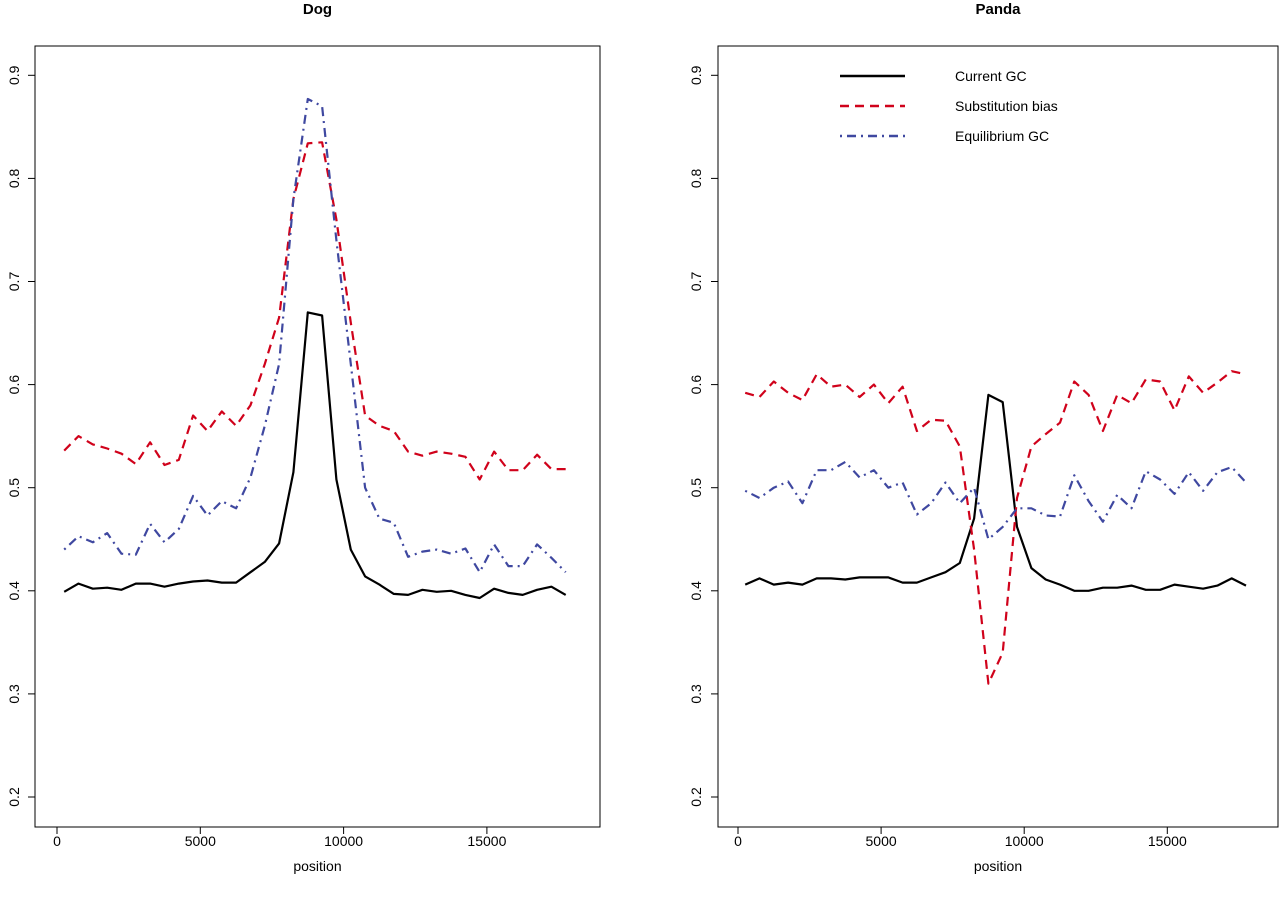 Image resolution: width=1280 pixels, height=904 pixels. What do you see at coordinates (991, 76) in the screenshot?
I see `legend-label: Current GC` at bounding box center [991, 76].